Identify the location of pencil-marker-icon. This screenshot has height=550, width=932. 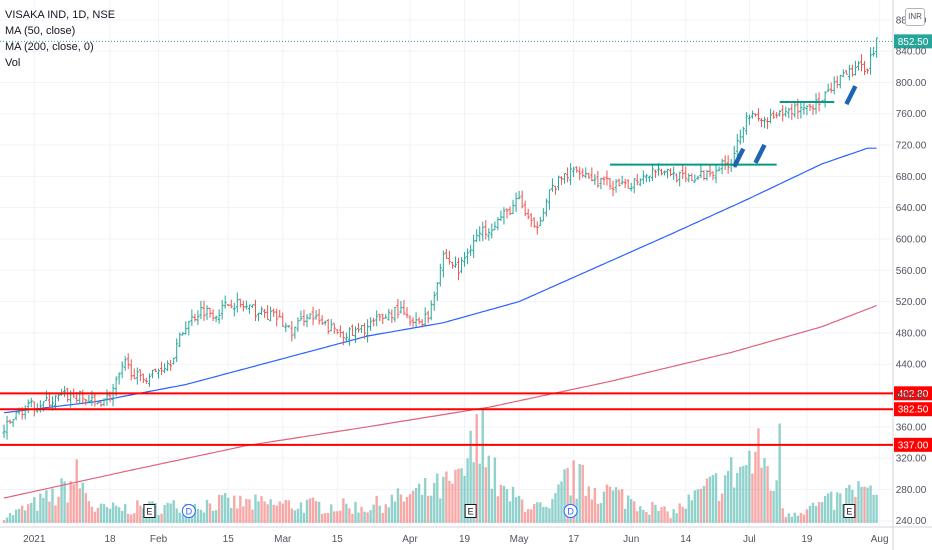
(739, 157).